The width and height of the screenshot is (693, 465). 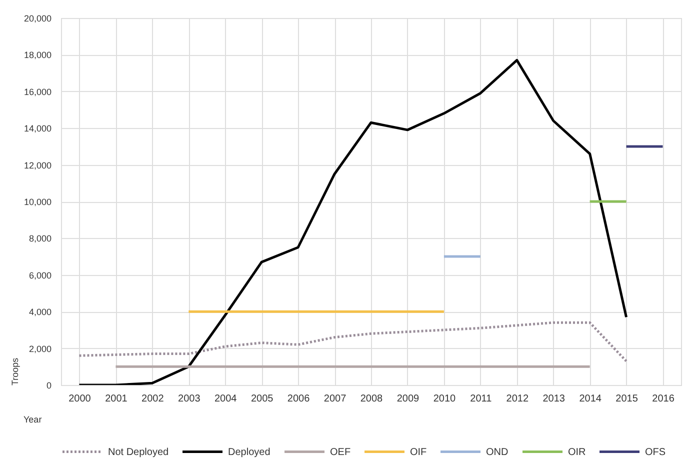 I want to click on y-tick-label: 18,000, so click(x=38, y=55).